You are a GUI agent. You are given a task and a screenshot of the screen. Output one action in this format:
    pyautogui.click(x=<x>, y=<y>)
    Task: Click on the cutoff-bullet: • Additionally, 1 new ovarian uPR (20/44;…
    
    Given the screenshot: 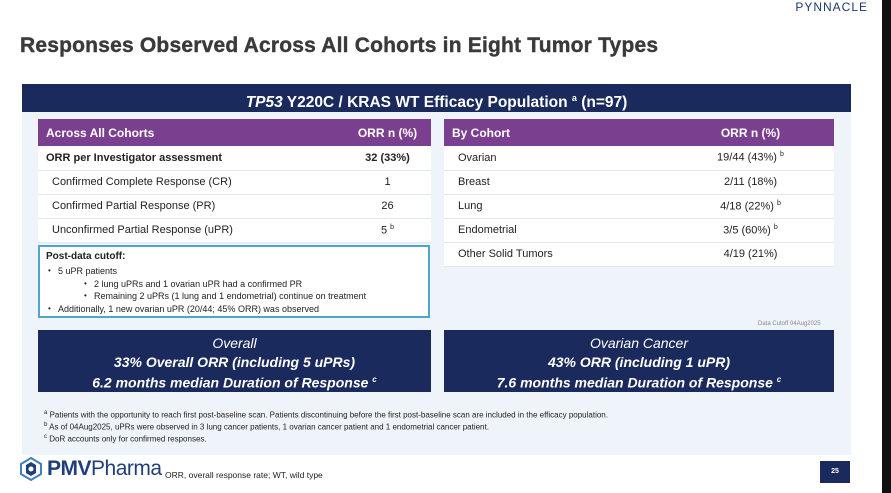 What is the action you would take?
    pyautogui.click(x=234, y=309)
    